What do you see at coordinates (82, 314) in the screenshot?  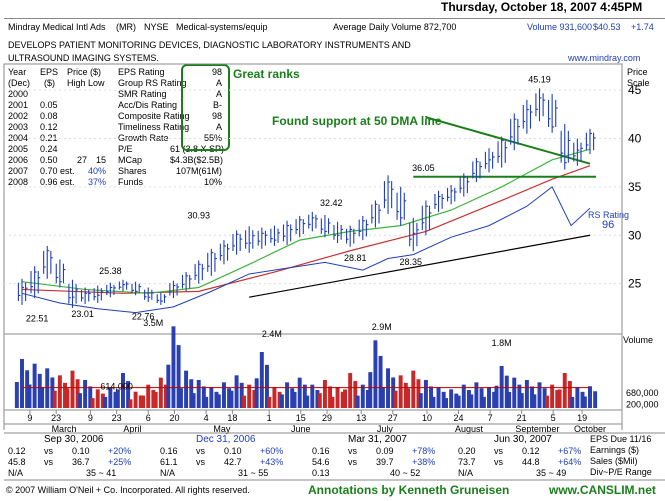 I see `price-annotation: 23.01` at bounding box center [82, 314].